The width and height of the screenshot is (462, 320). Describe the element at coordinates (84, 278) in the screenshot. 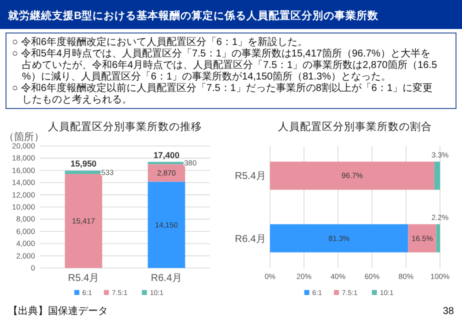

I see `x-tick-label: R5.4月` at that location.